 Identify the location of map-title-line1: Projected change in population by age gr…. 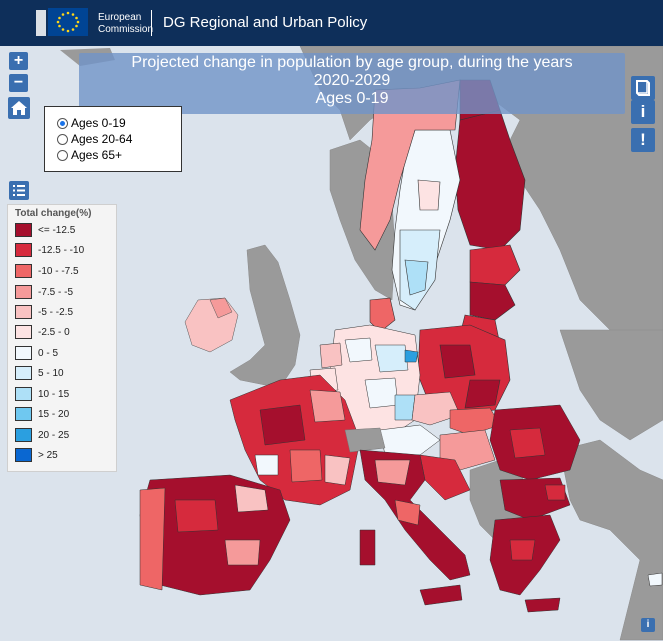
(352, 62).